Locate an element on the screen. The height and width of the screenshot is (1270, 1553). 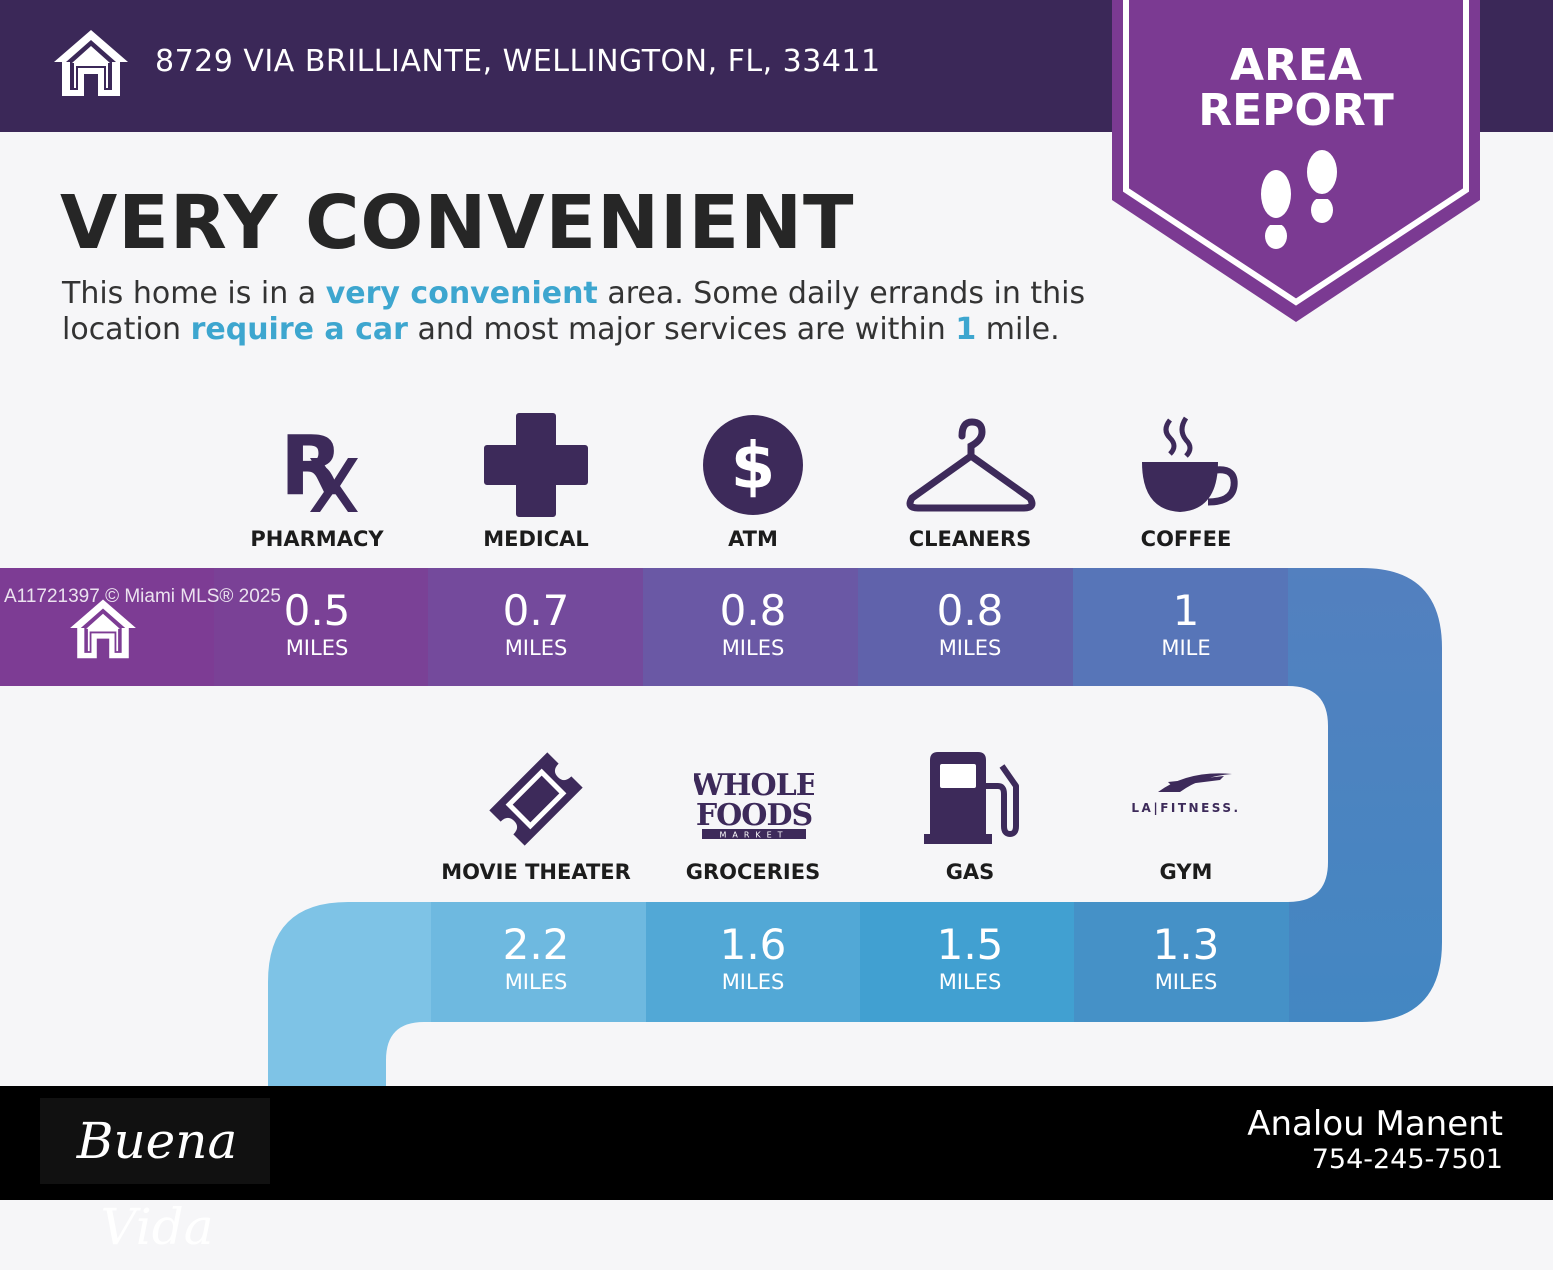
distance-gas: 1.5 MILES is located at coordinates (970, 957).